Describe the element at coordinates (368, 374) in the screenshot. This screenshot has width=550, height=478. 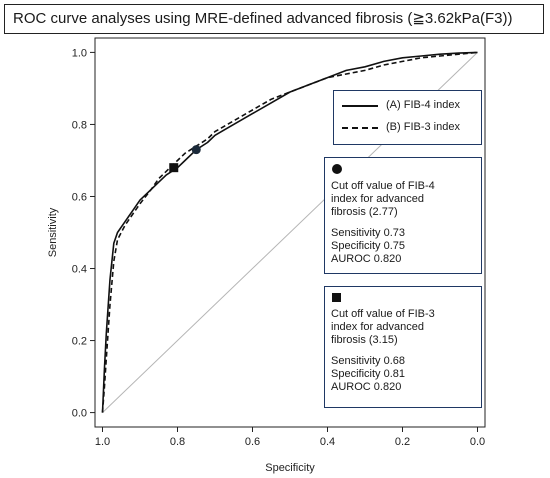
I see `fib3-specificity: Specificity 0.81` at that location.